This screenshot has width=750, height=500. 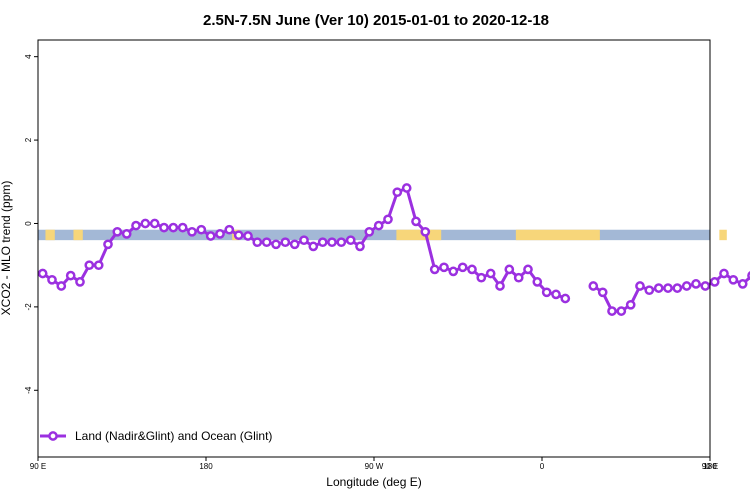 I want to click on legend-label: Land (Nadir&Glint) and Ocean (Glint), so click(x=173, y=436).